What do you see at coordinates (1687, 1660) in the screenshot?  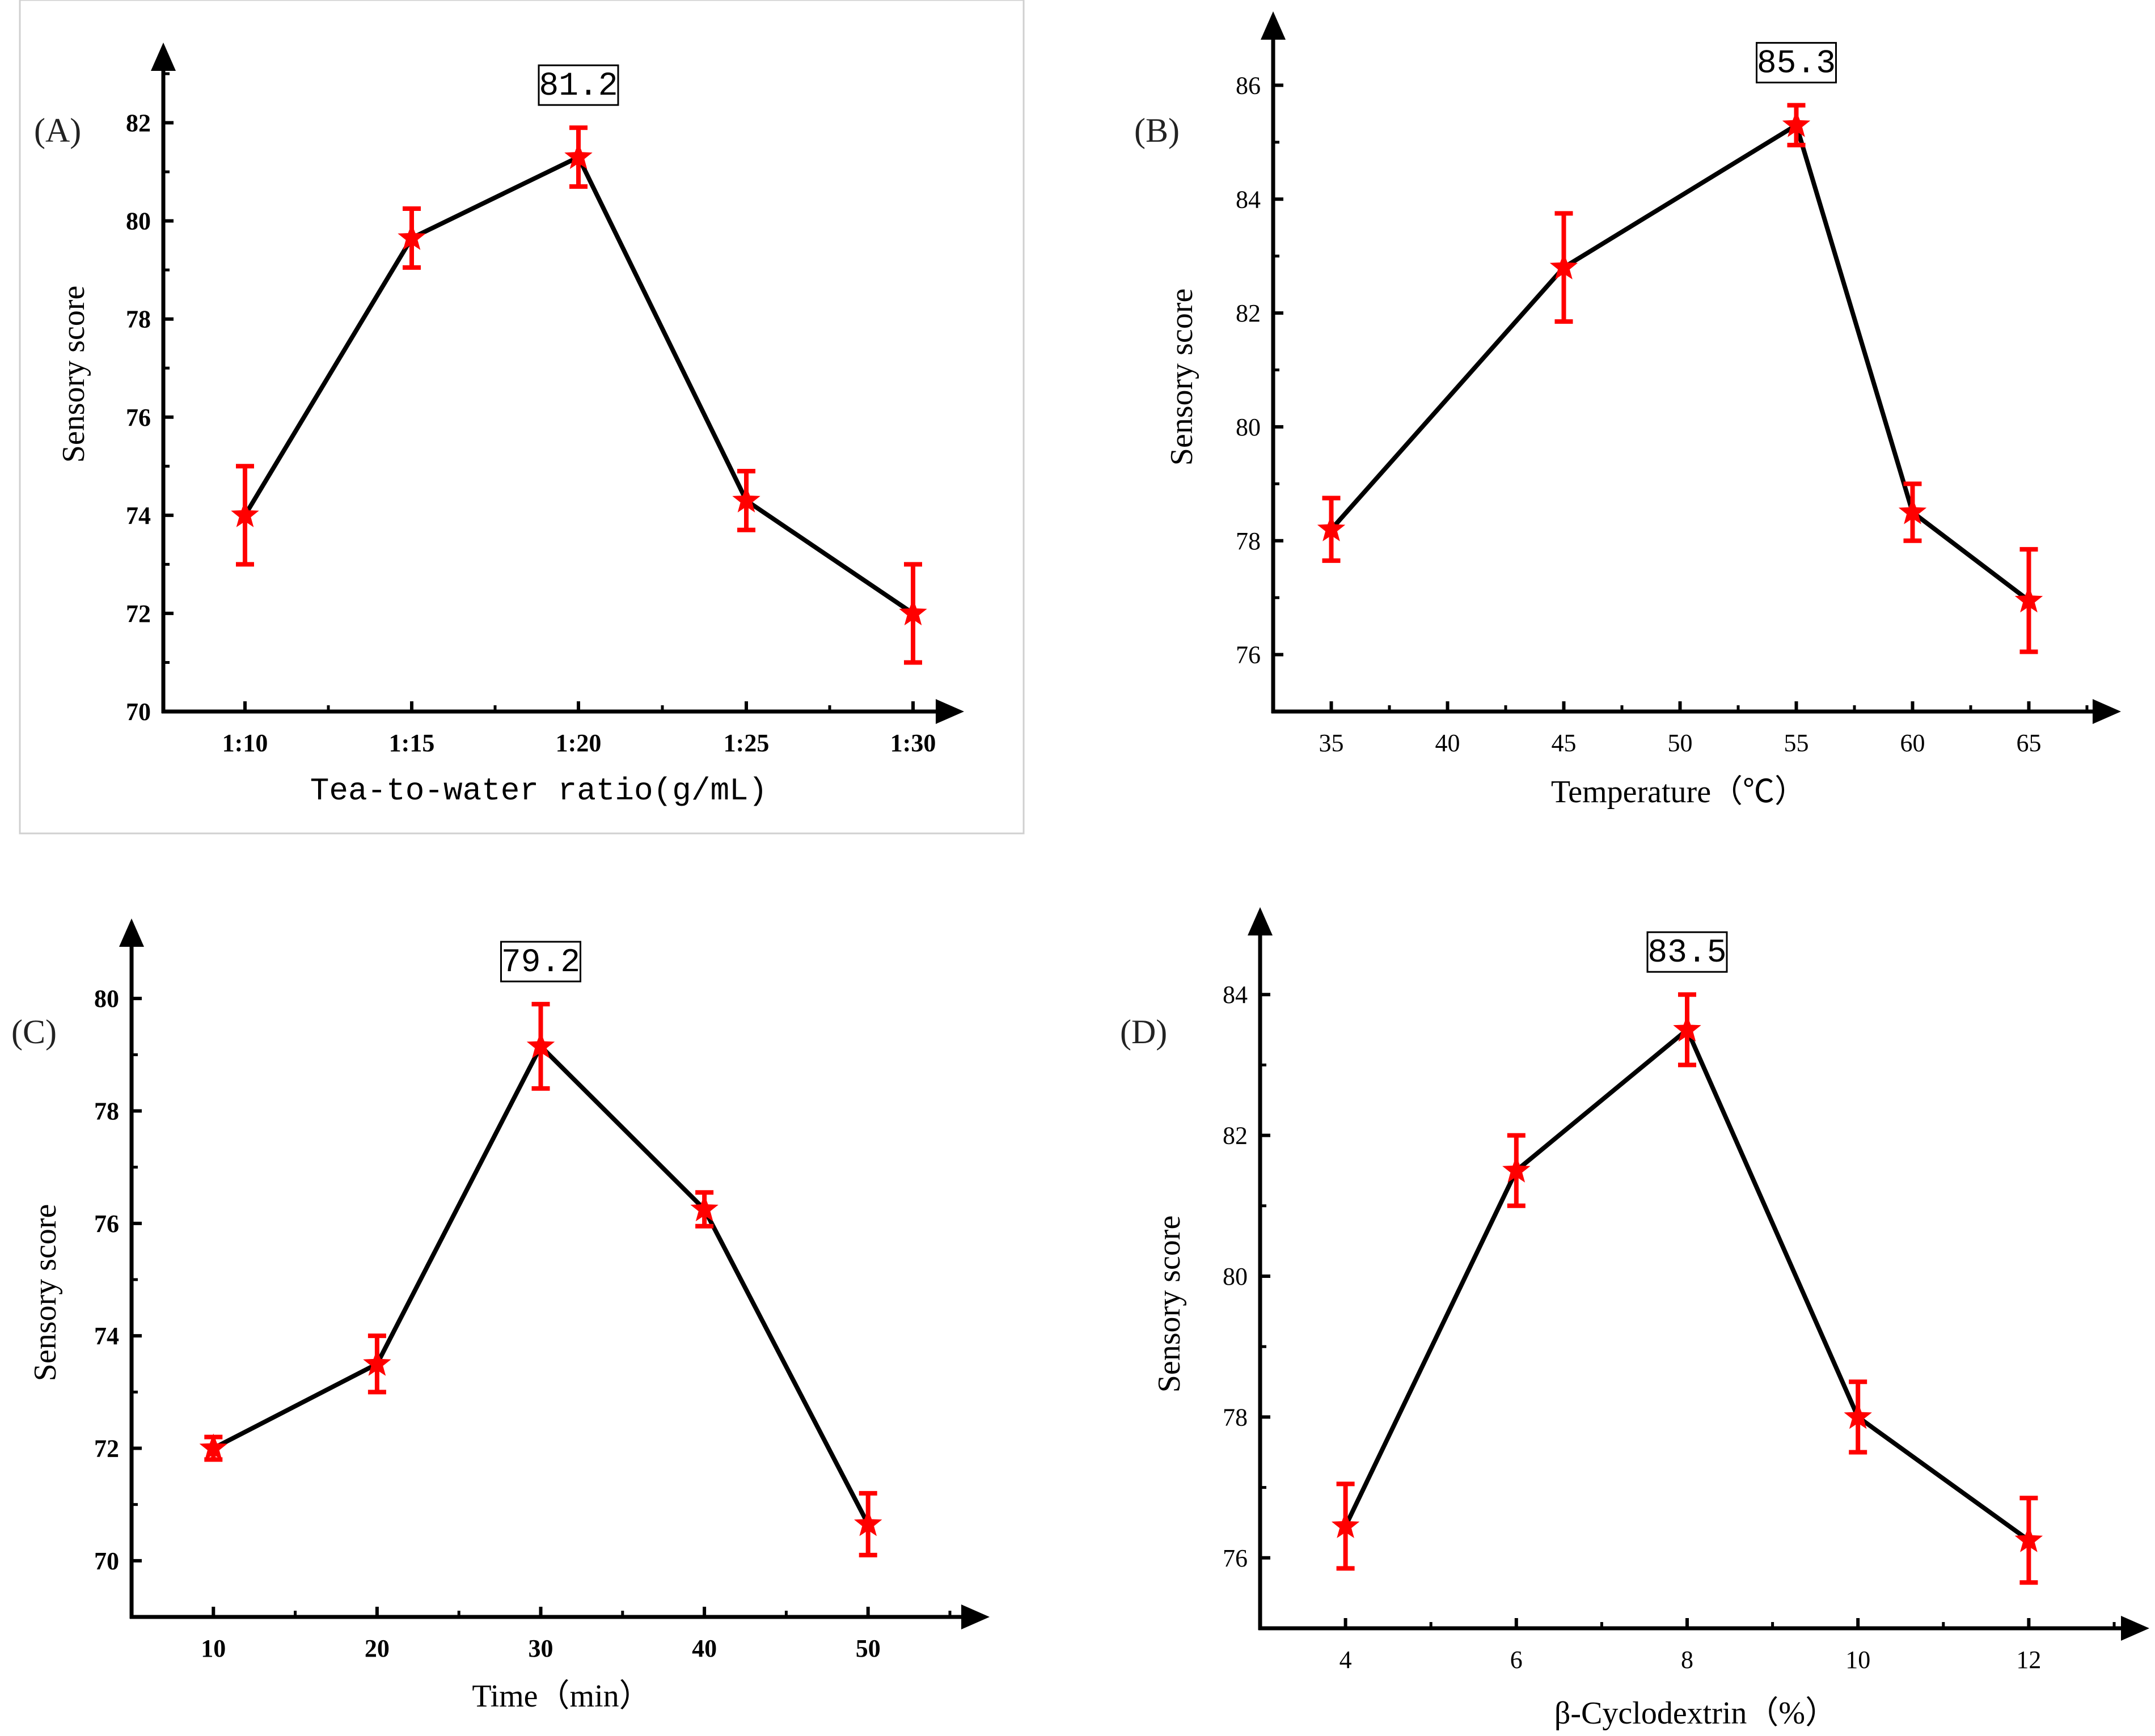 I see `x-tick-label: 8` at bounding box center [1687, 1660].